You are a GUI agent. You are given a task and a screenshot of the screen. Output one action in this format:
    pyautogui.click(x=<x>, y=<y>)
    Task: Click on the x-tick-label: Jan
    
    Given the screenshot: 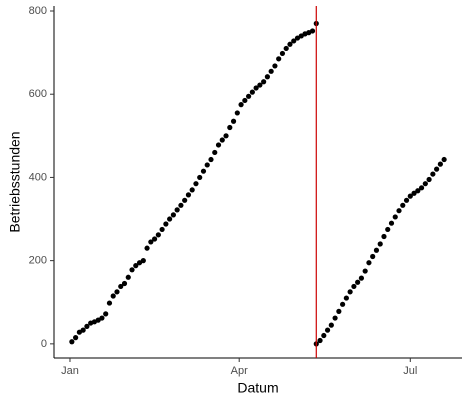 What is the action you would take?
    pyautogui.click(x=70, y=371)
    